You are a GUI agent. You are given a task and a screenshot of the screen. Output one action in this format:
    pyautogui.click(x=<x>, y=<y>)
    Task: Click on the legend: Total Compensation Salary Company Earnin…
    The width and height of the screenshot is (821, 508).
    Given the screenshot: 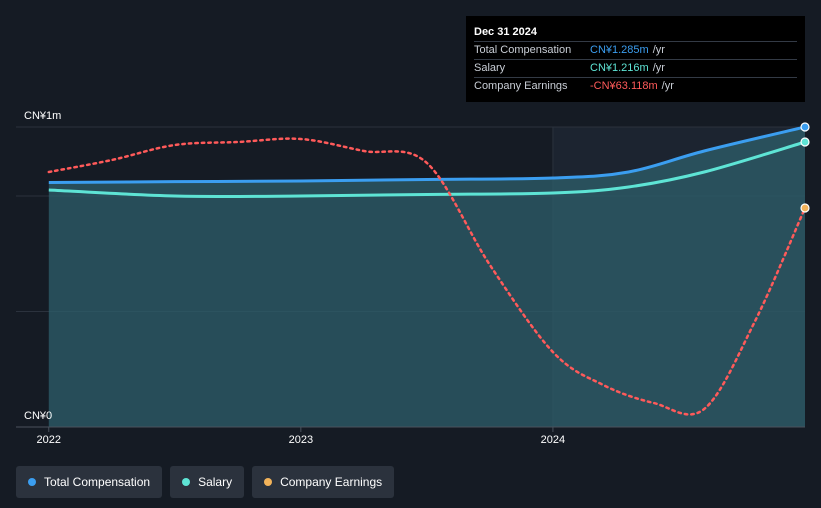 What is the action you would take?
    pyautogui.click(x=205, y=482)
    